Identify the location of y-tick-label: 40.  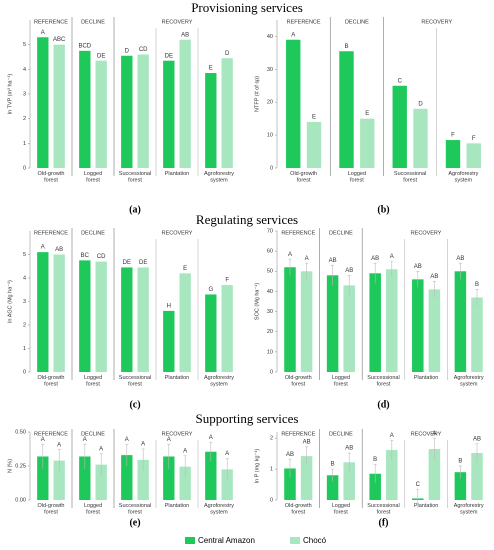
(270, 37).